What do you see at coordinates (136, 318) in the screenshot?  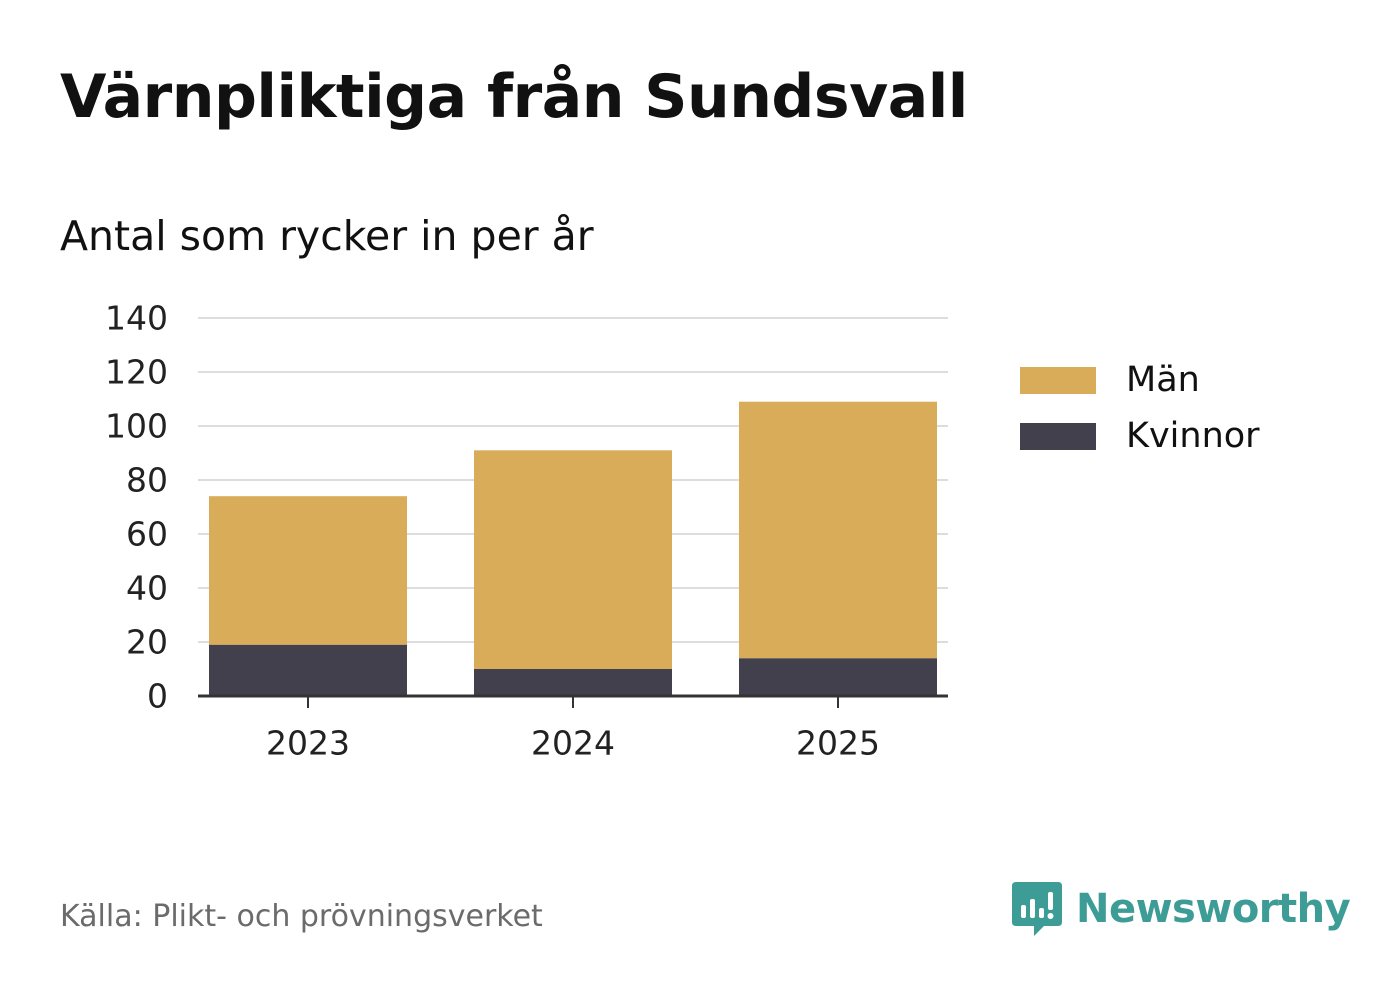 I see `y-tick-label: 140` at bounding box center [136, 318].